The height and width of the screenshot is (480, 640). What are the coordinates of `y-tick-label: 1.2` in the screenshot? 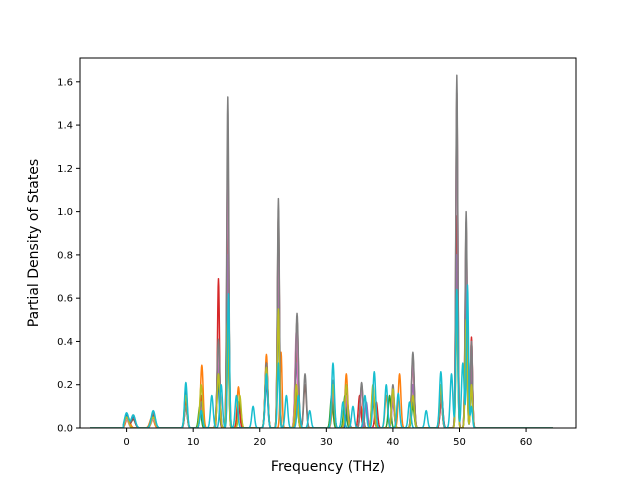 It's located at (65, 169).